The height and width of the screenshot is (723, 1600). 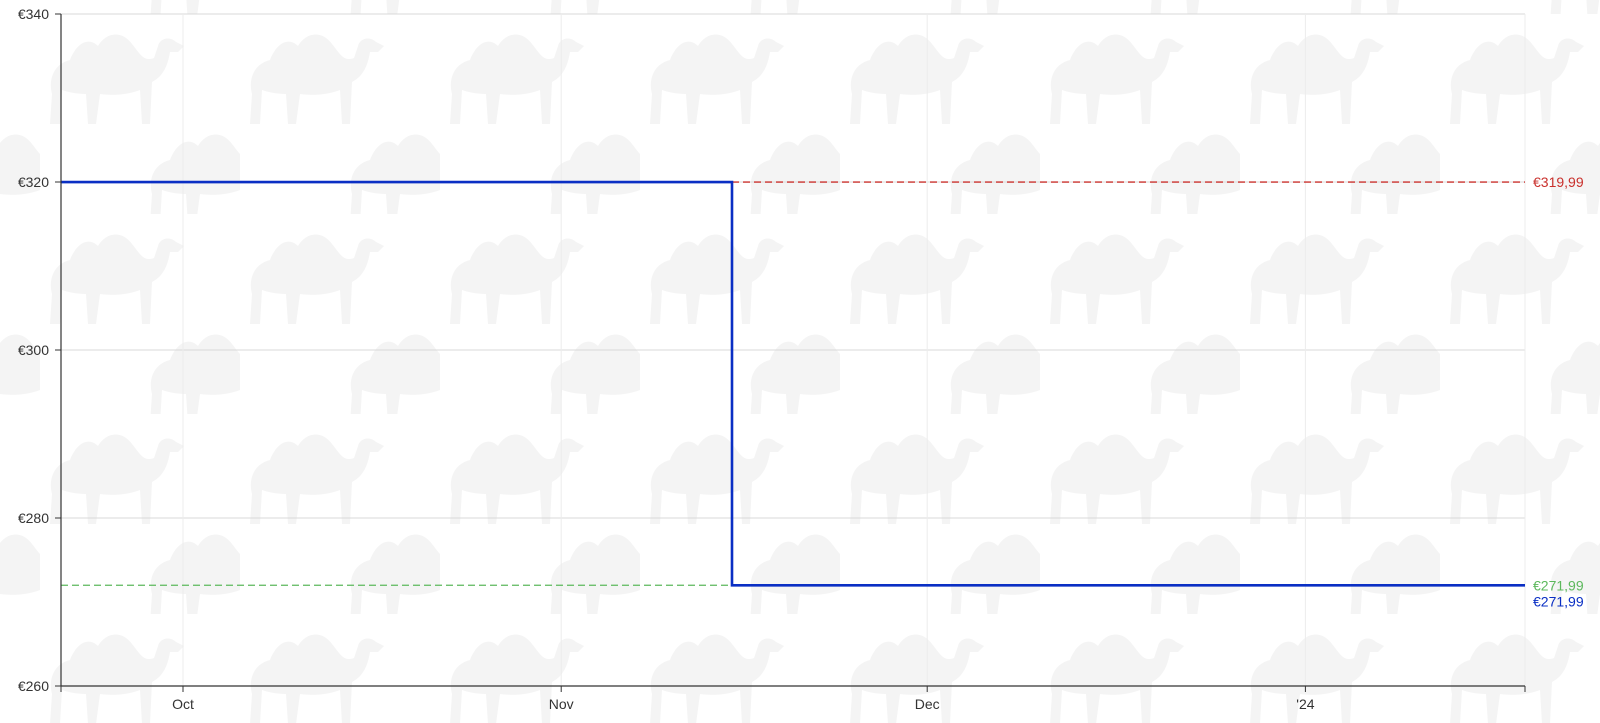 I want to click on highest-price-label: €319,99, so click(x=1558, y=182).